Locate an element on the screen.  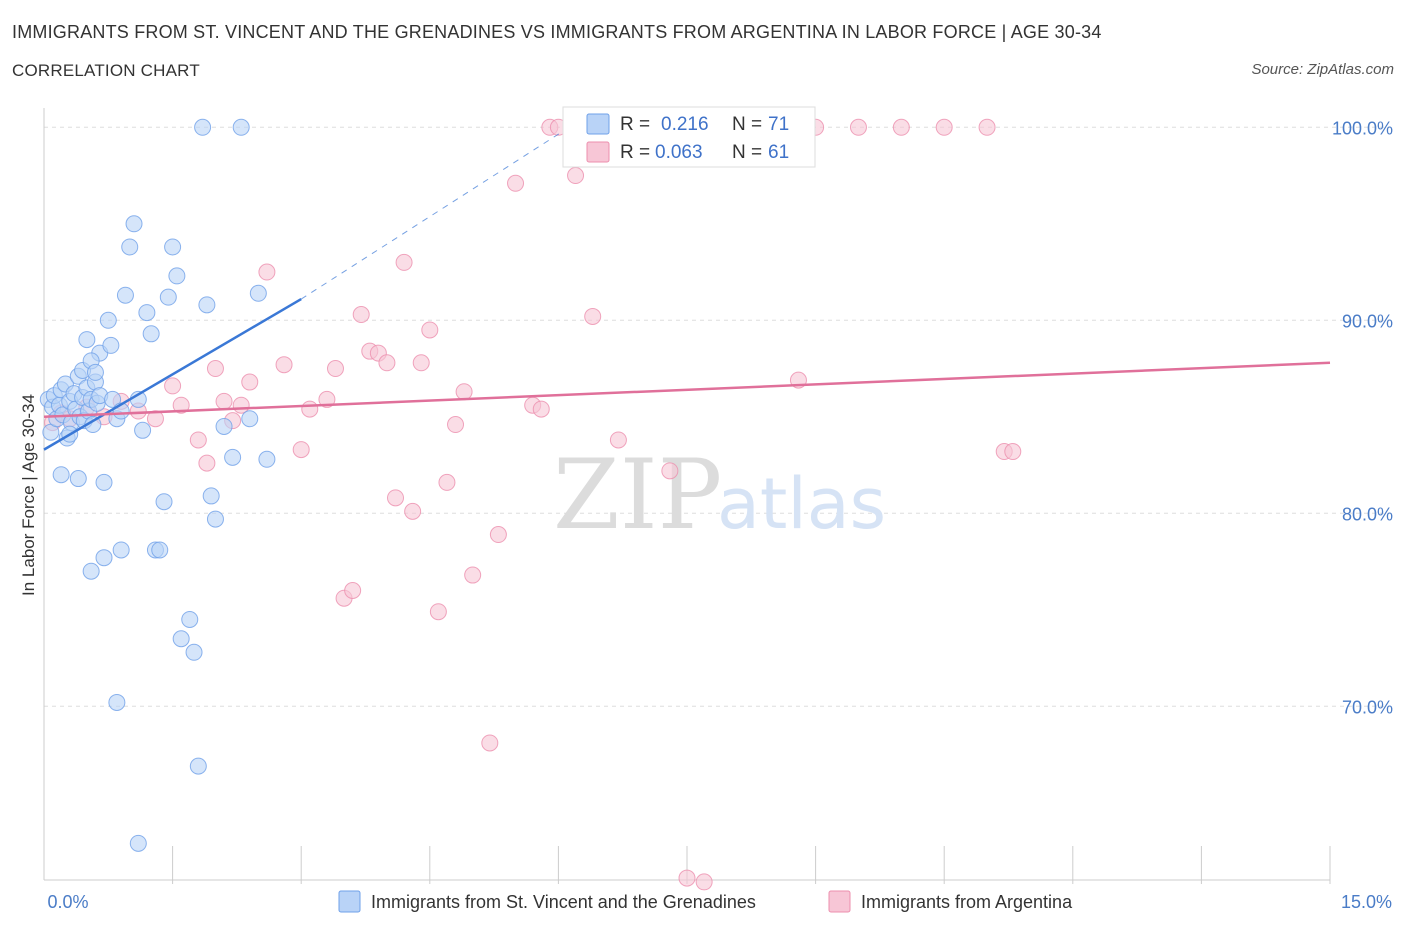
st-vincent-trend-extension is located at coordinates (442, 208).